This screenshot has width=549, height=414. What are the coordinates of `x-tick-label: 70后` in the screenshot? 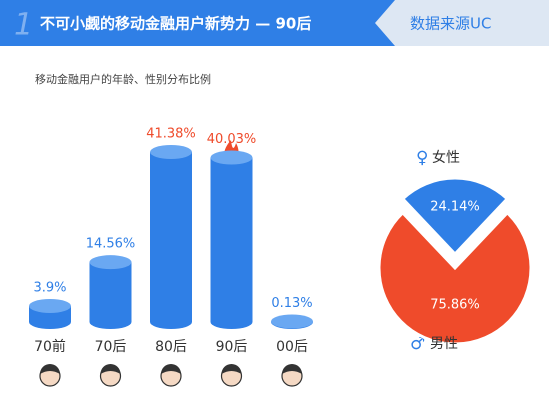 It's located at (111, 347).